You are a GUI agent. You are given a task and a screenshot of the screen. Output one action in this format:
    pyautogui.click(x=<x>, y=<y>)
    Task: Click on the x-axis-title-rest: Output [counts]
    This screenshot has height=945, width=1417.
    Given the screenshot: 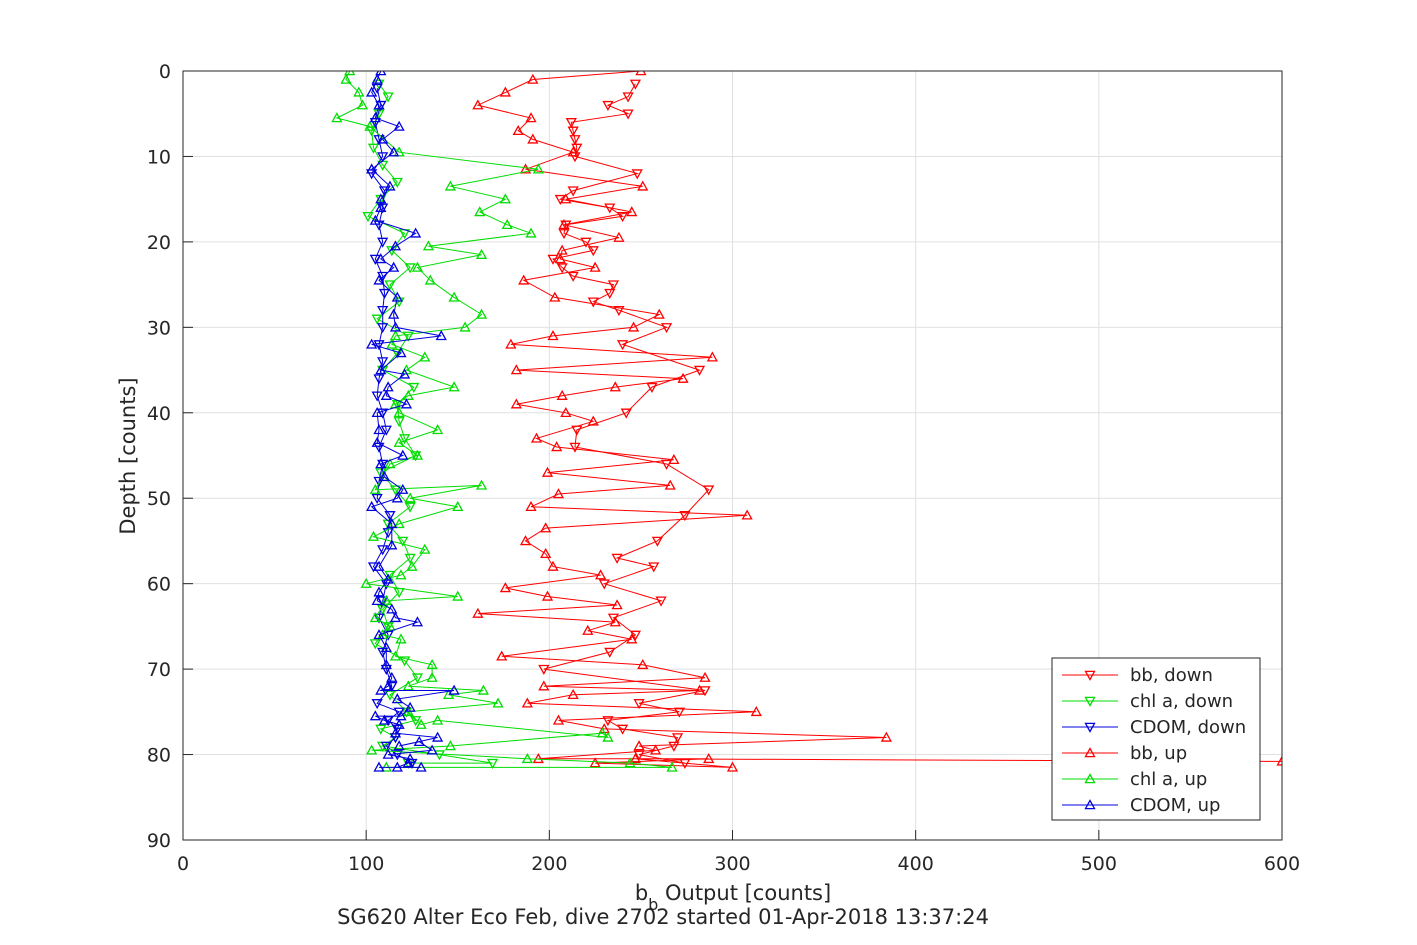 What is the action you would take?
    pyautogui.click(x=744, y=893)
    